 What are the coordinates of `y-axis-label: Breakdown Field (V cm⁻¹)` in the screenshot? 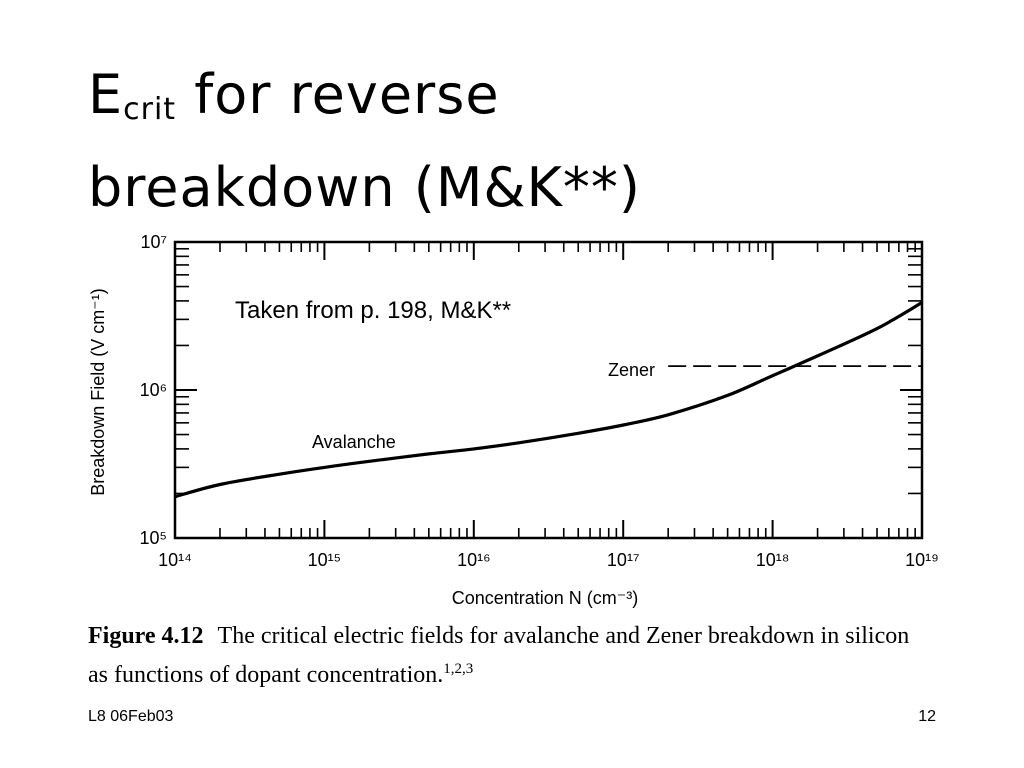 It's located at (98, 392).